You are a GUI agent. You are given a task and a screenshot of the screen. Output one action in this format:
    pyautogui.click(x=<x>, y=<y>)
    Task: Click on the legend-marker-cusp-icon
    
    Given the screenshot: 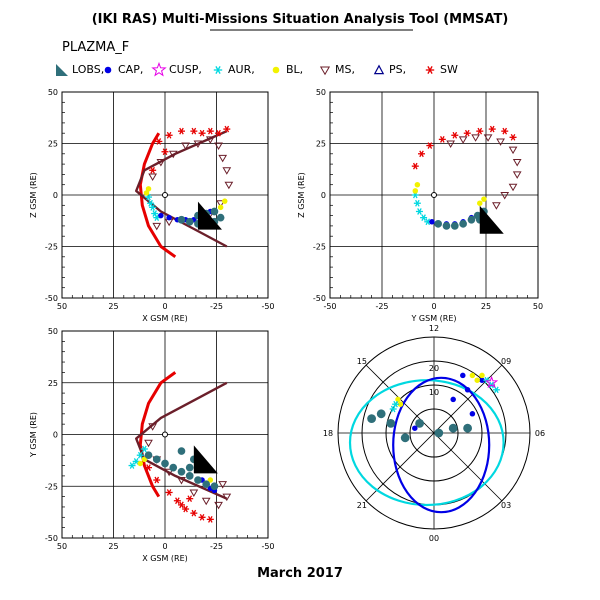 What is the action you would take?
    pyautogui.click(x=159, y=69)
    